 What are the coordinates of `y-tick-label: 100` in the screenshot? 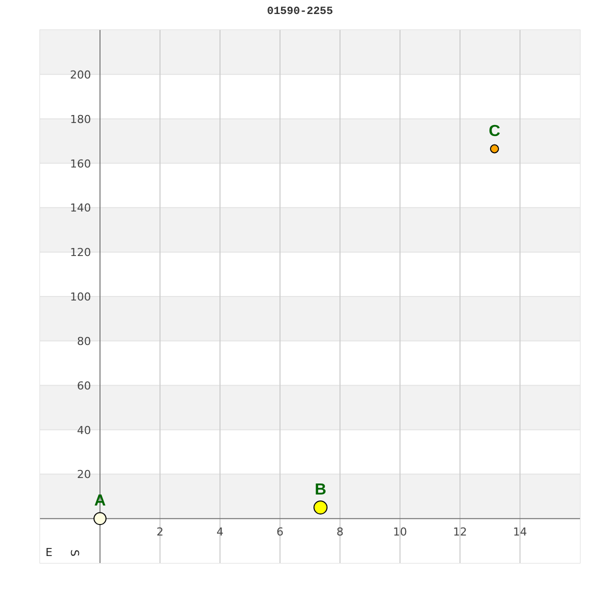 It's located at (80, 297).